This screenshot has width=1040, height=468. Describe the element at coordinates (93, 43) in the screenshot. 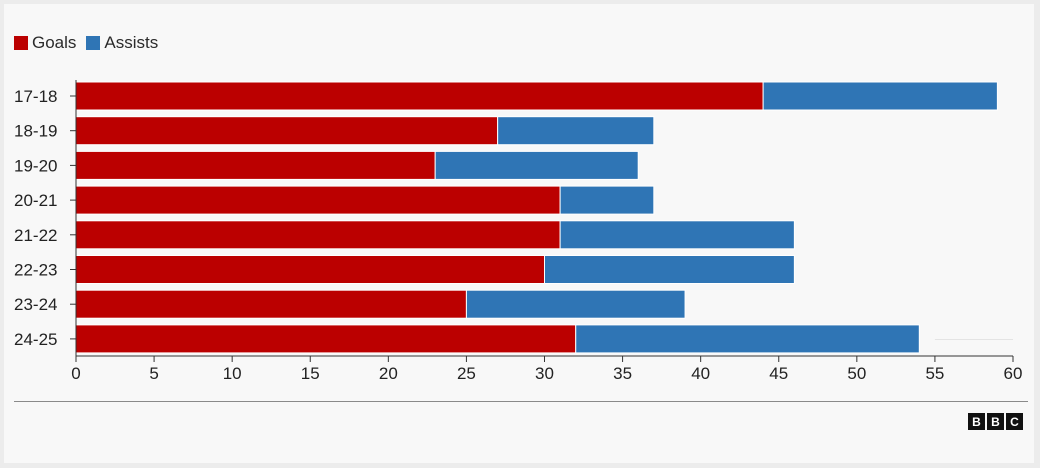

I see `legend-swatch-assists` at that location.